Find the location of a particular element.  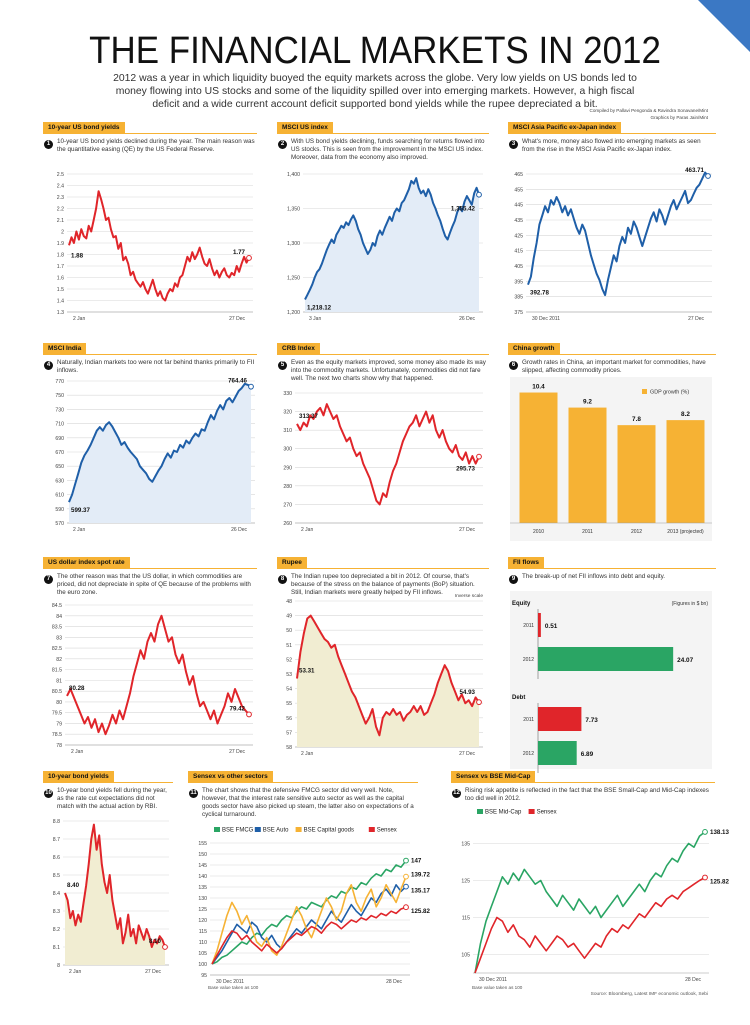

y-tick-label: 120 is located at coordinates (202, 921).